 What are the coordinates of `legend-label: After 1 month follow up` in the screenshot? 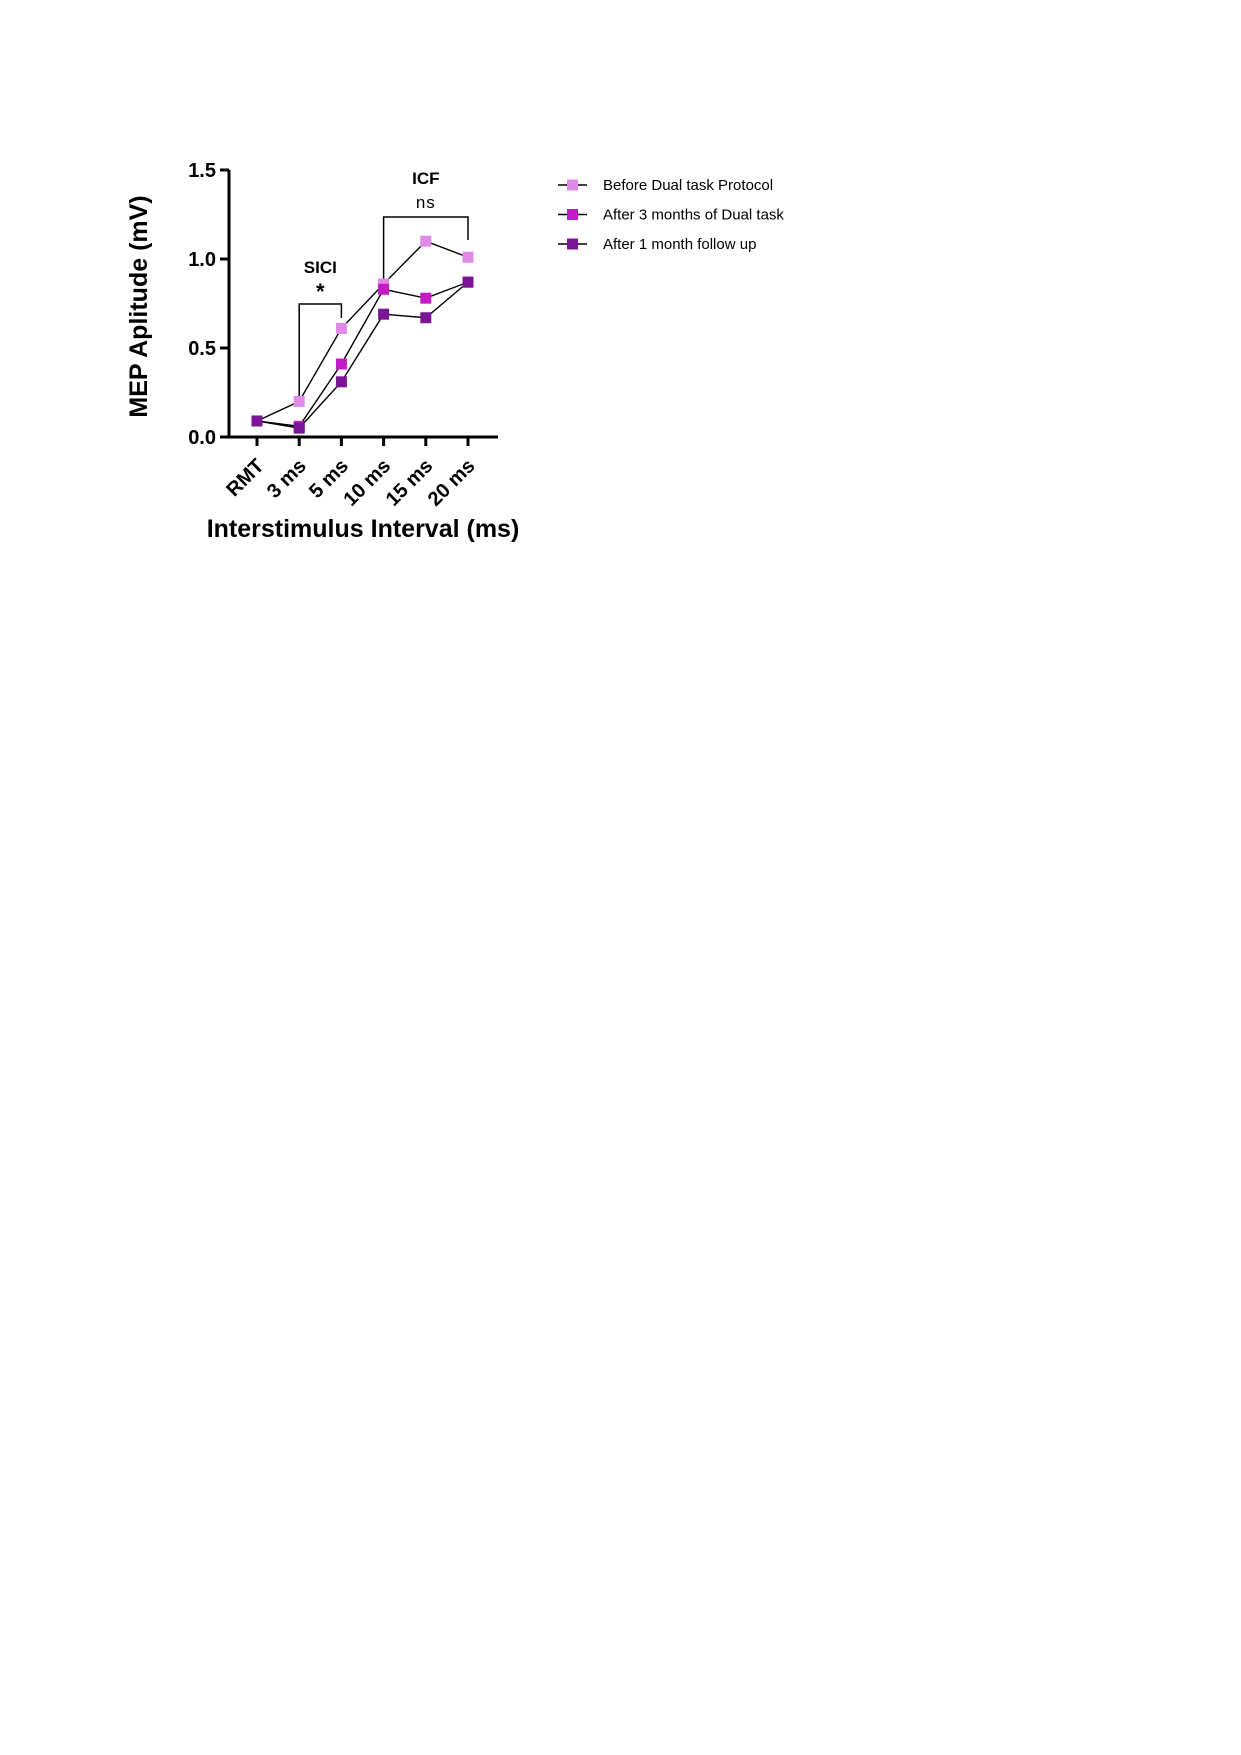 It's located at (679, 244).